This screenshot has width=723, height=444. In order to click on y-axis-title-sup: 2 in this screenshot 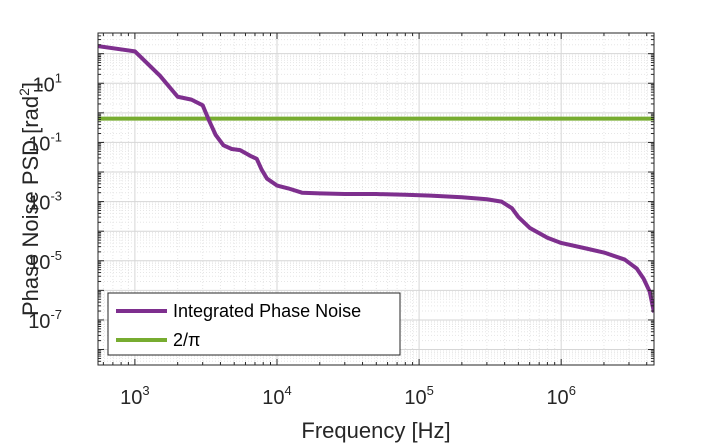, I will do `click(24, 92)`.